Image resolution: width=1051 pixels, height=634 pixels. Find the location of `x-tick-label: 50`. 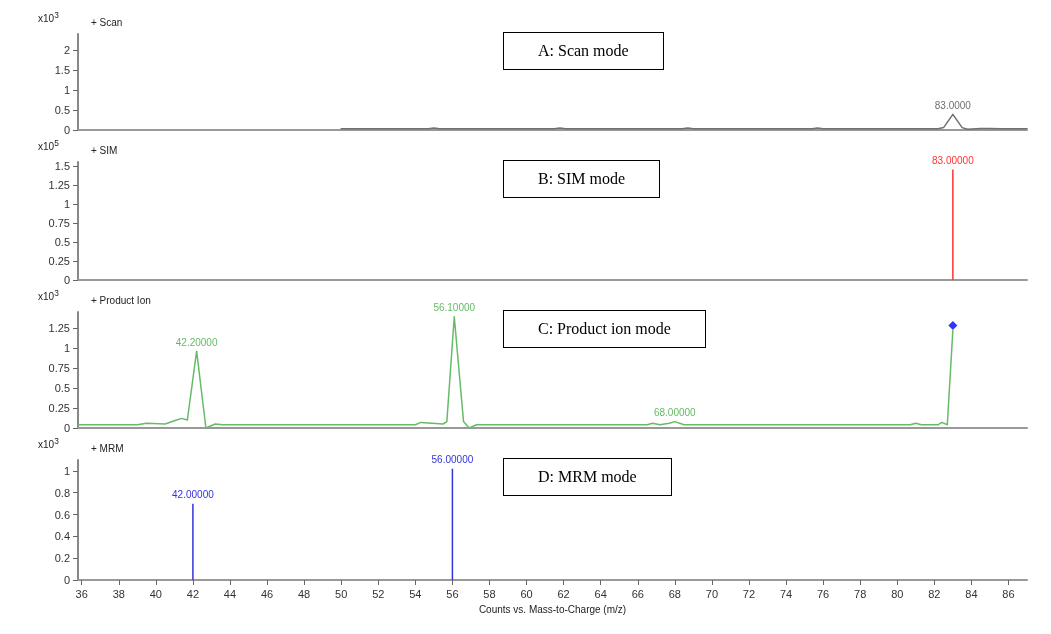

x-tick-label: 50 is located at coordinates (341, 593).